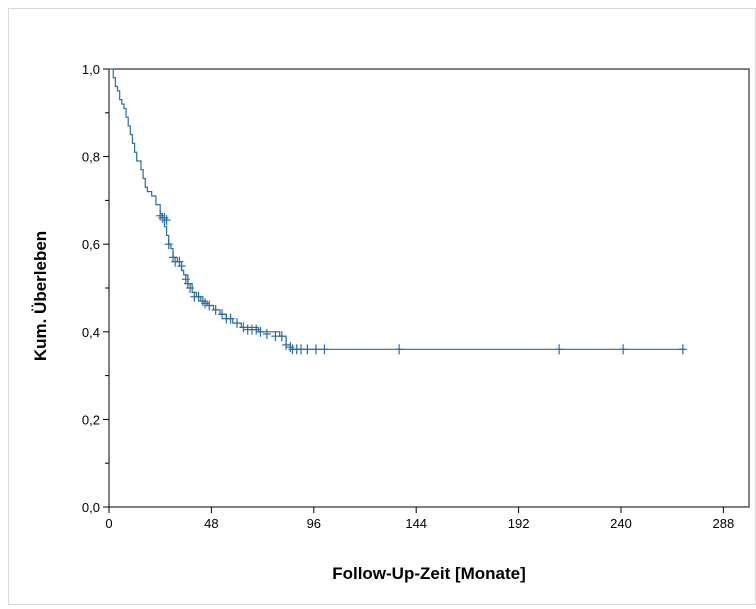 The height and width of the screenshot is (609, 756). Describe the element at coordinates (519, 523) in the screenshot. I see `x-tick-label: 192` at that location.